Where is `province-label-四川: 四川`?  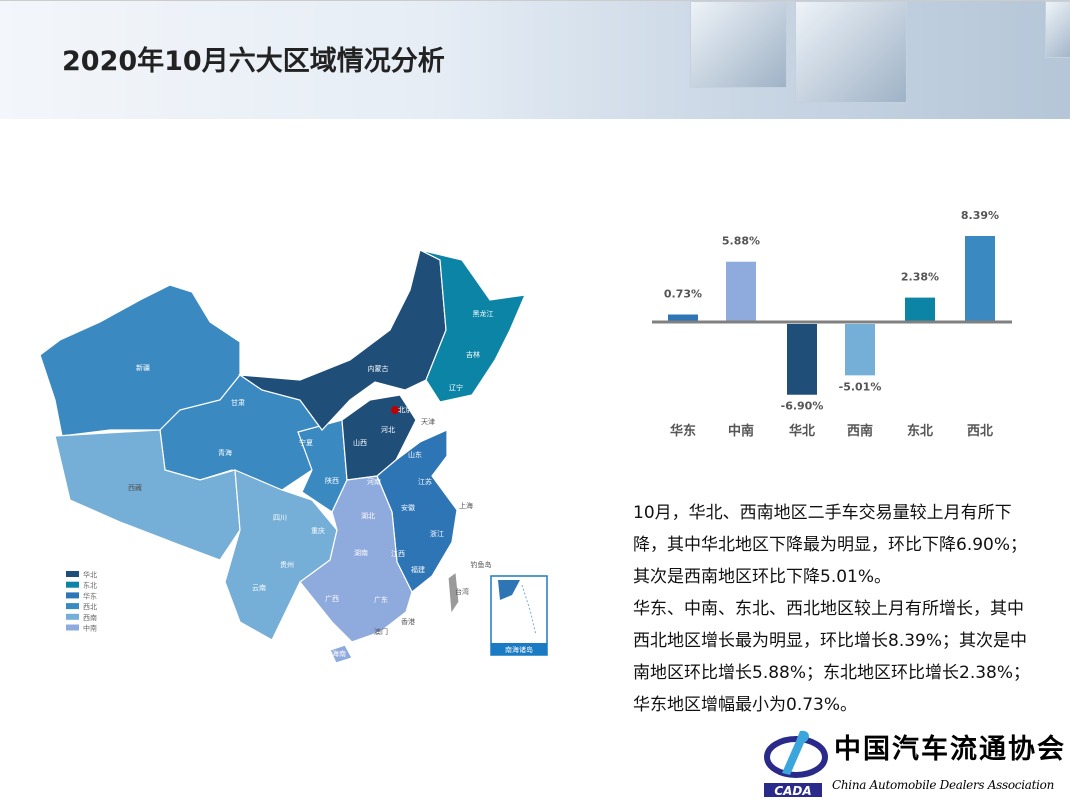 province-label-四川: 四川 is located at coordinates (280, 518).